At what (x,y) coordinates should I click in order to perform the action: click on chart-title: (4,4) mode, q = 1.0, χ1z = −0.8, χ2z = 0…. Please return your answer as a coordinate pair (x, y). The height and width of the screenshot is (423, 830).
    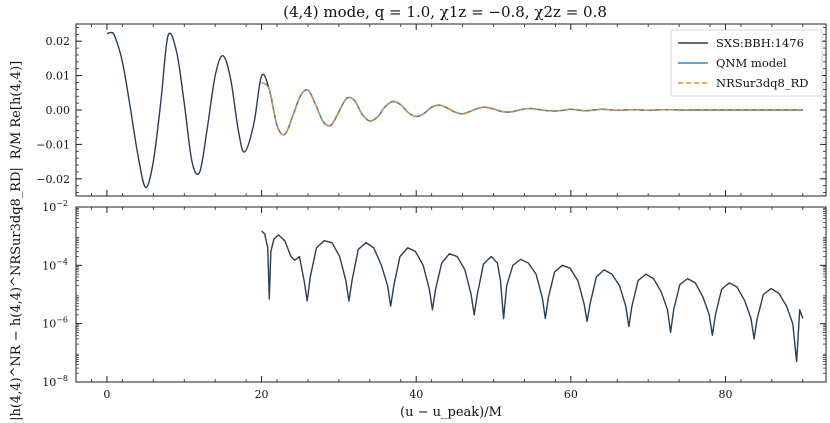
    Looking at the image, I should click on (445, 12).